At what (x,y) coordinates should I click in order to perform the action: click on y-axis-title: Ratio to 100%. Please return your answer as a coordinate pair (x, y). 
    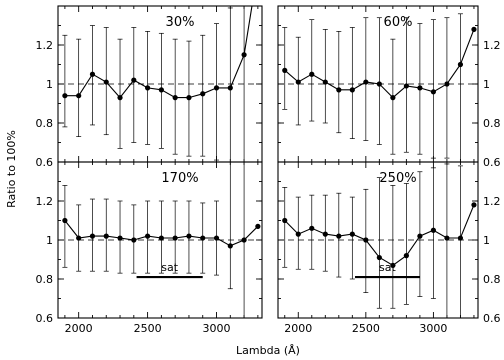
    Looking at the image, I should click on (11, 169).